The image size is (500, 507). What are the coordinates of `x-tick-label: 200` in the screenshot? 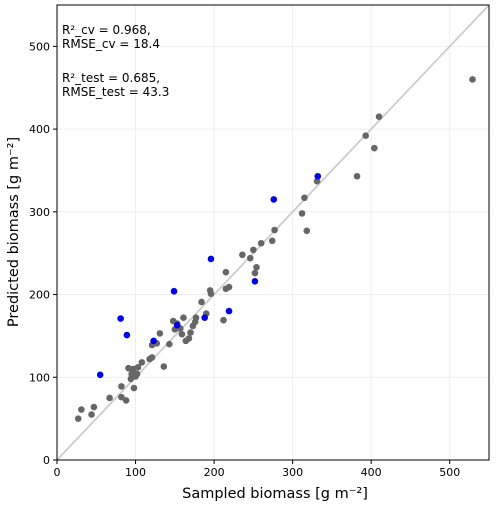 It's located at (214, 472).